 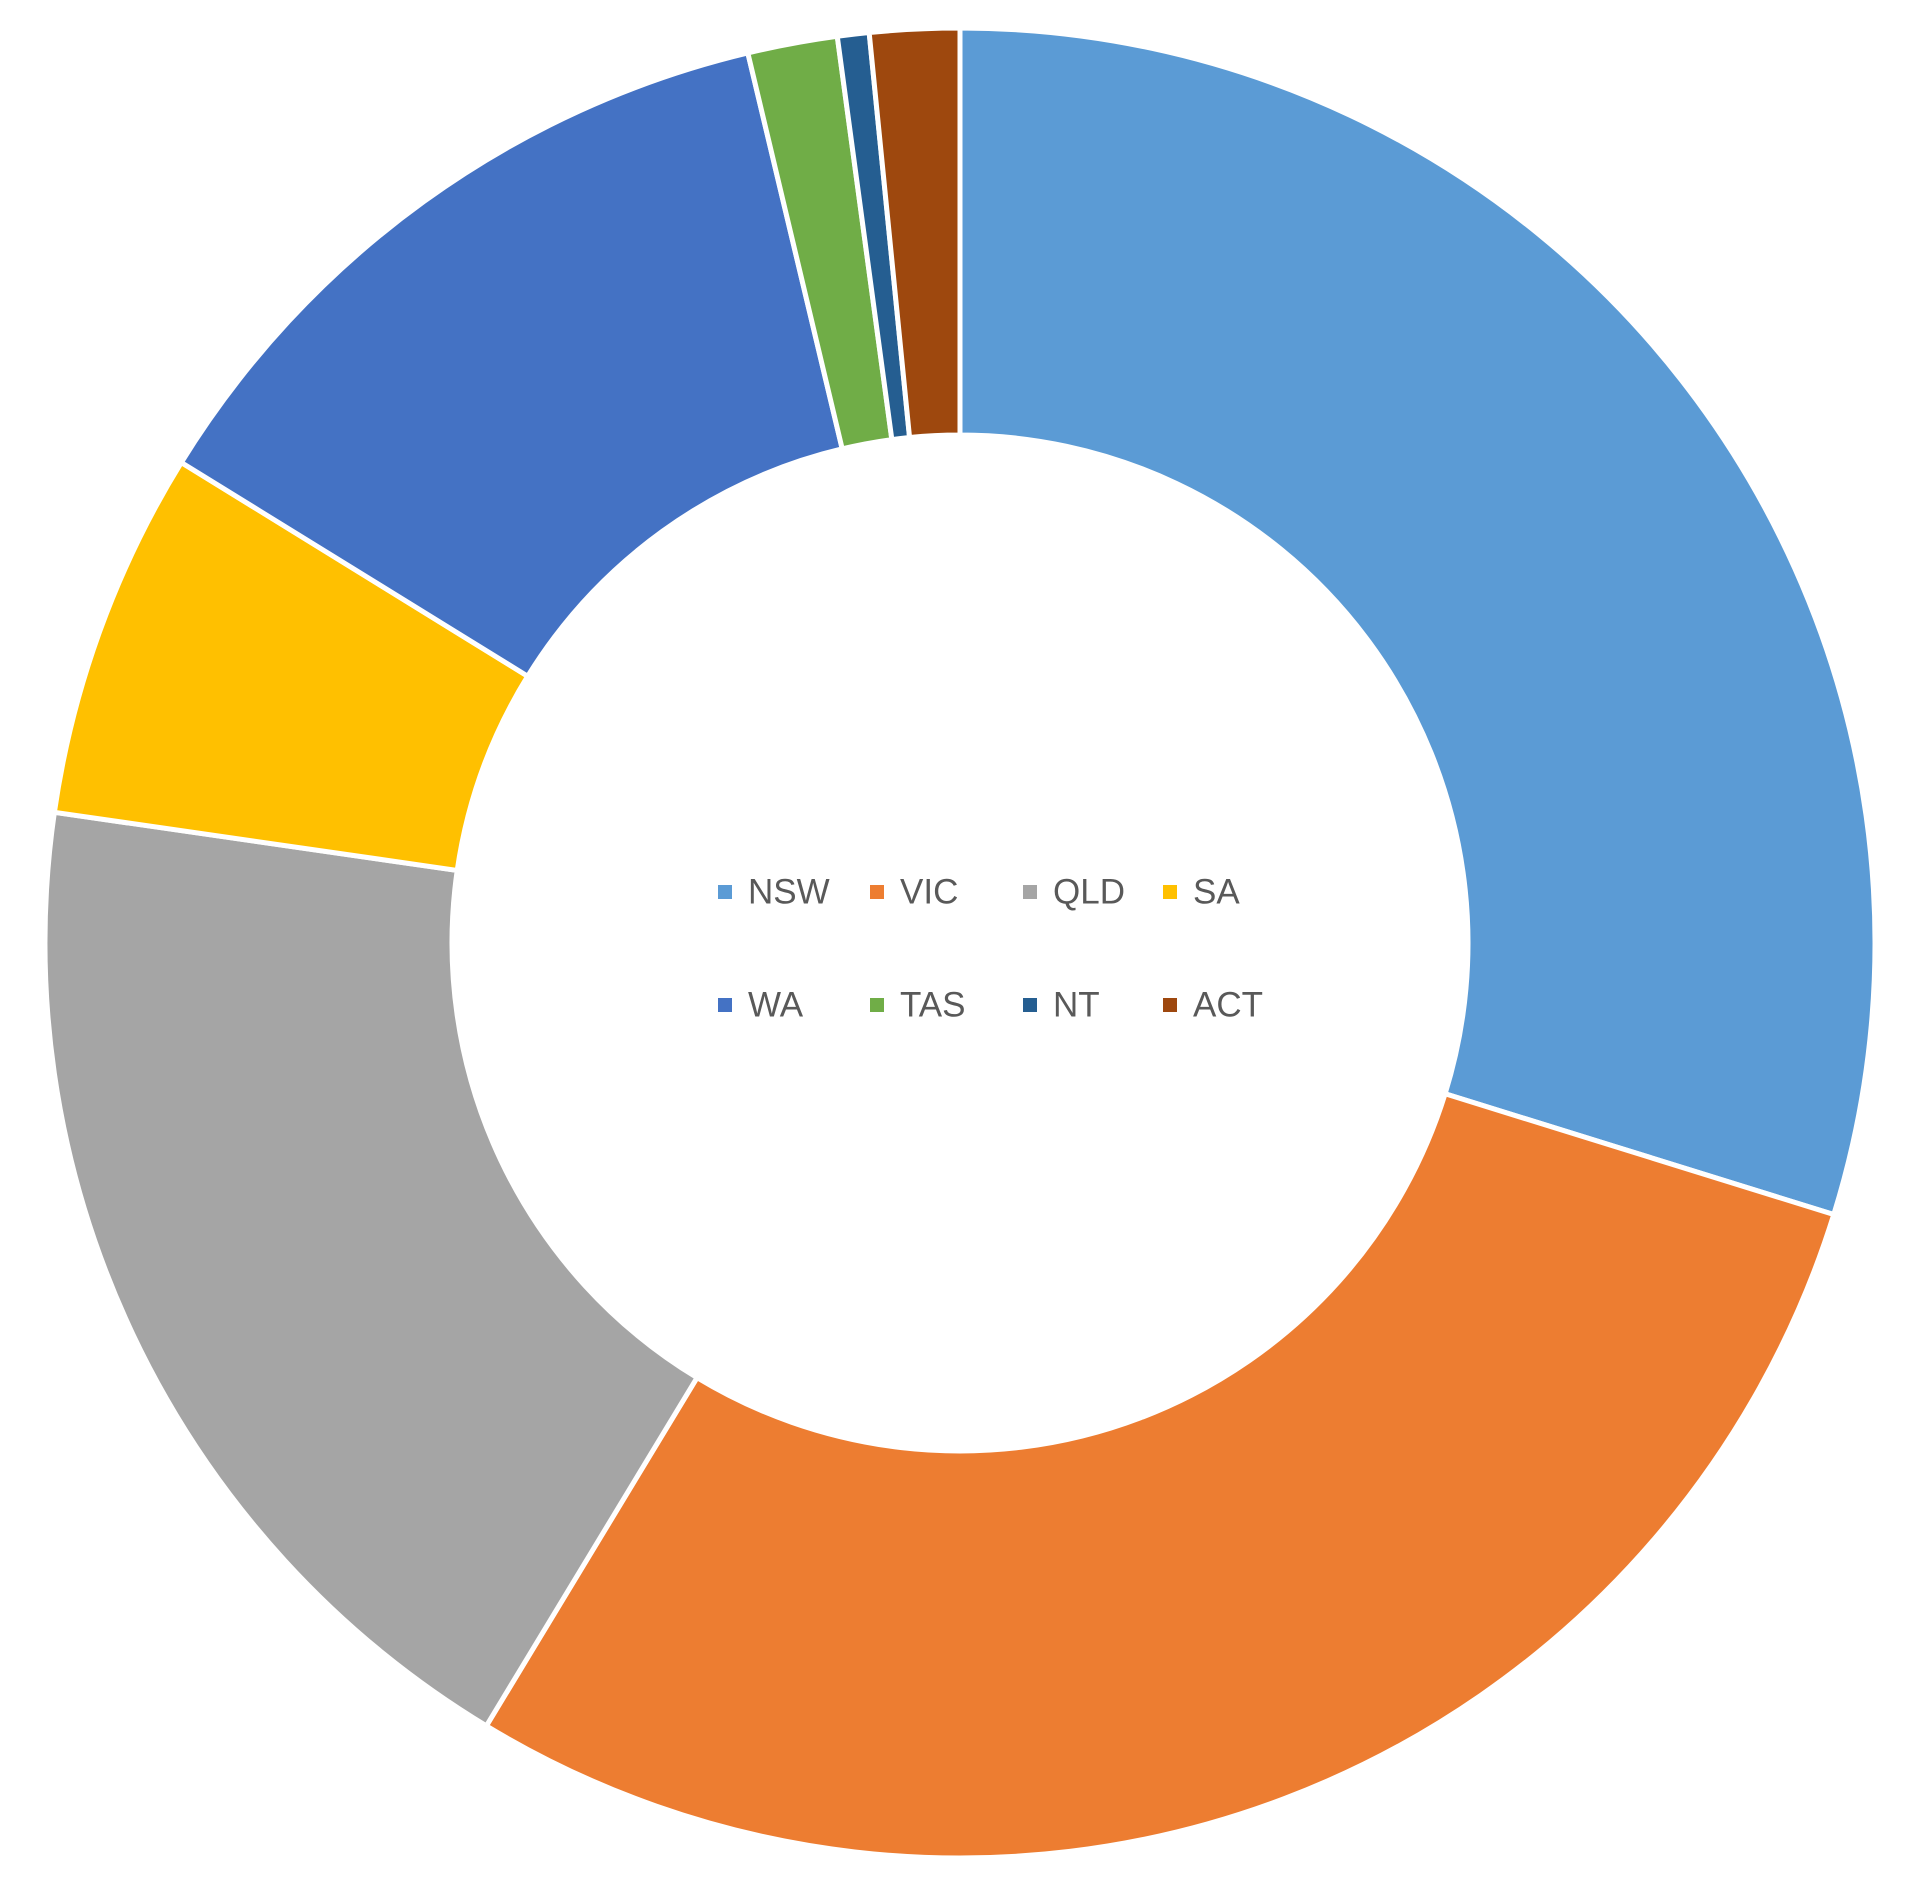 I want to click on legend-label-vic: VIC, so click(x=929, y=892).